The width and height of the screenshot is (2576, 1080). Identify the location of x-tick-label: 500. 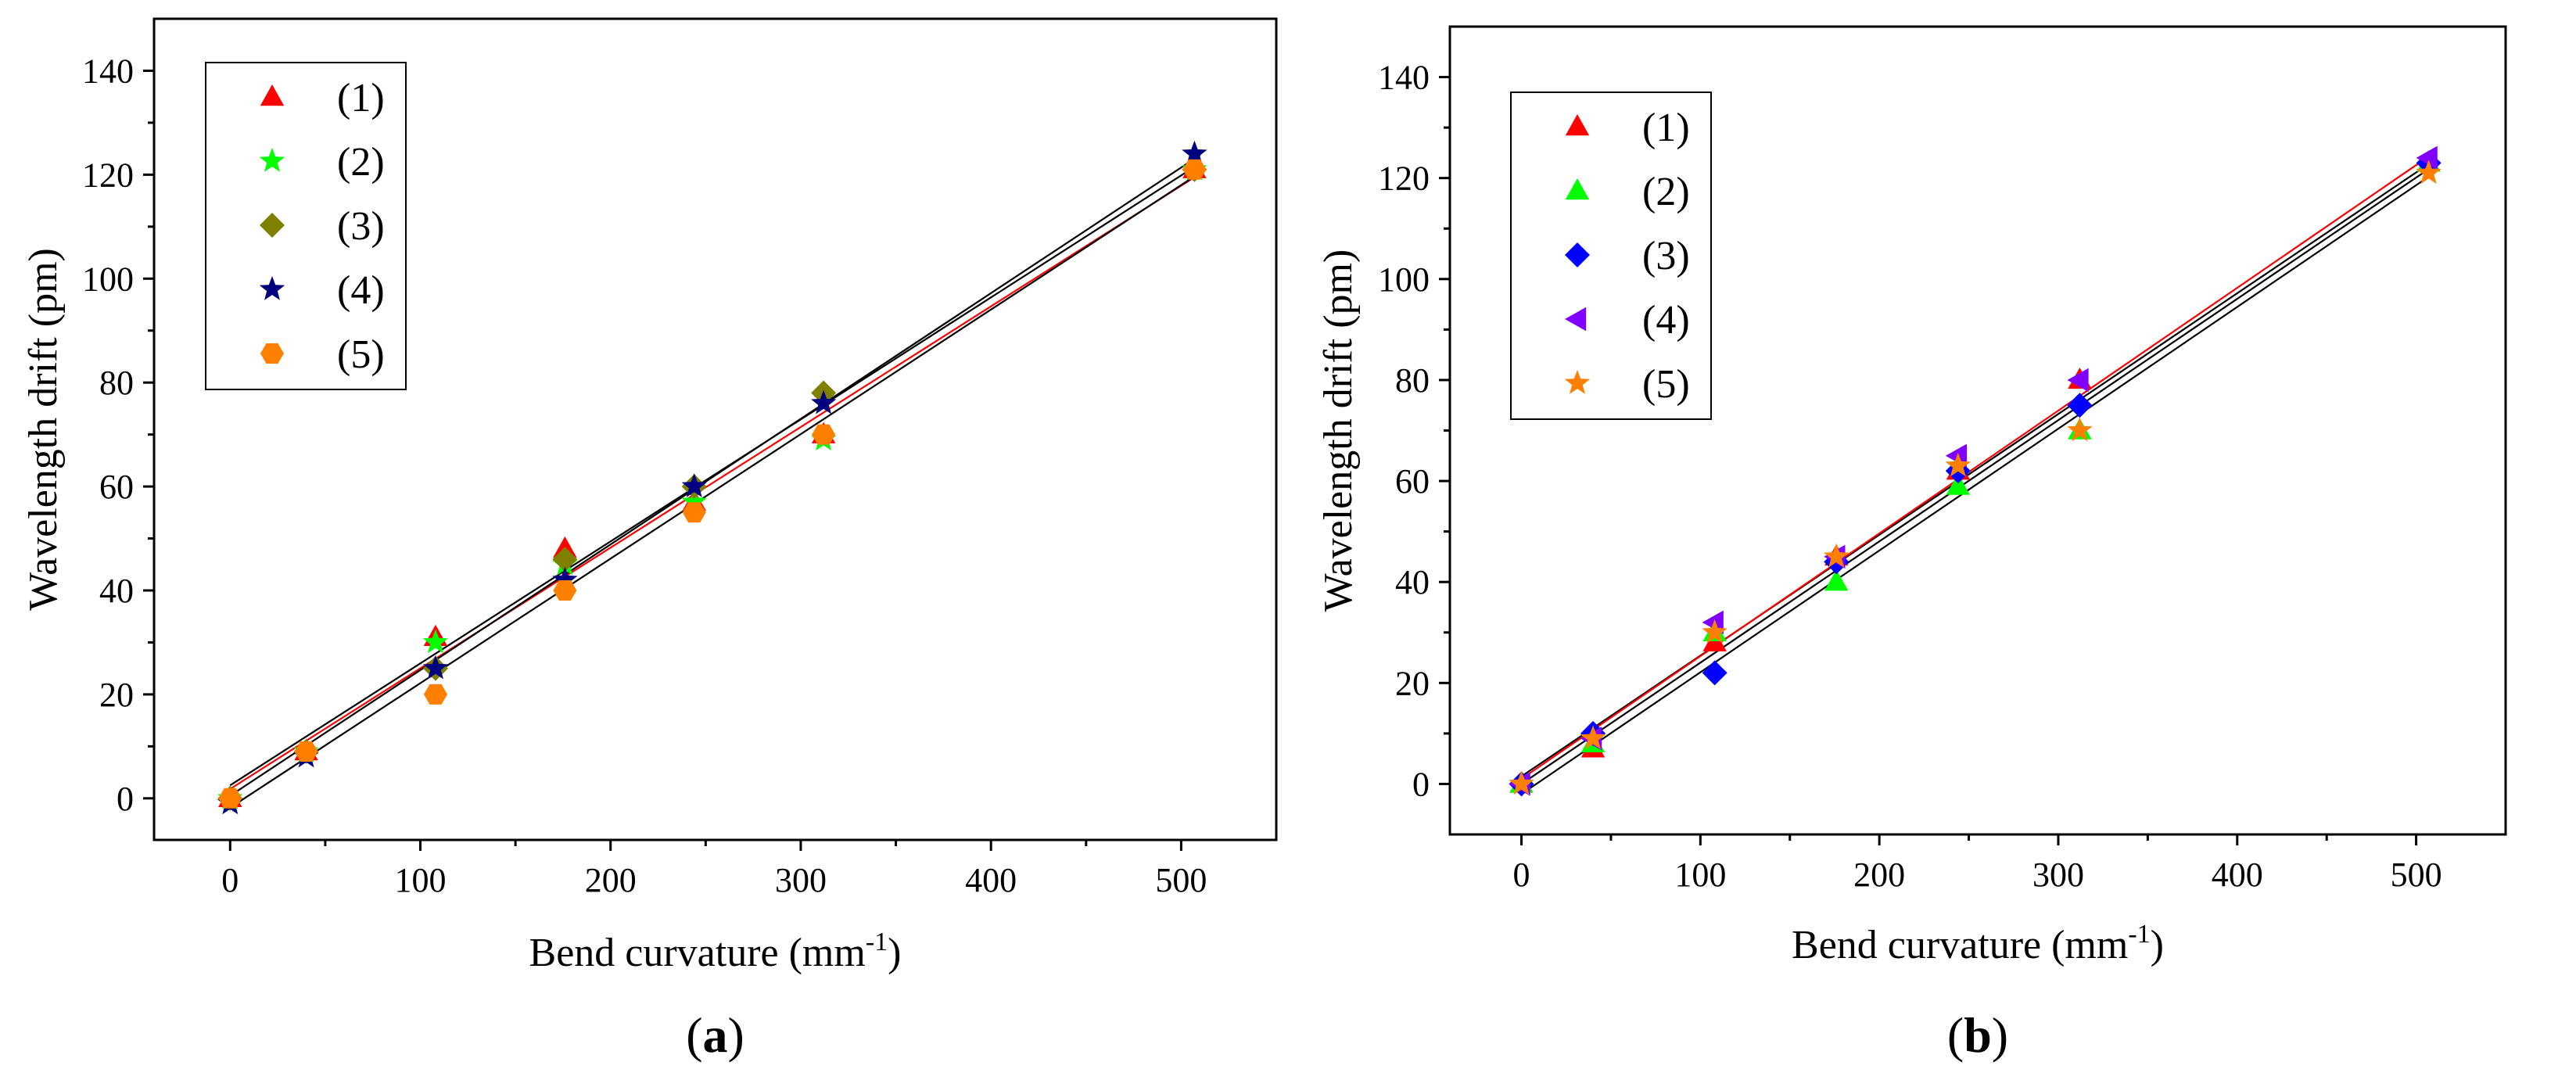
(1181, 880).